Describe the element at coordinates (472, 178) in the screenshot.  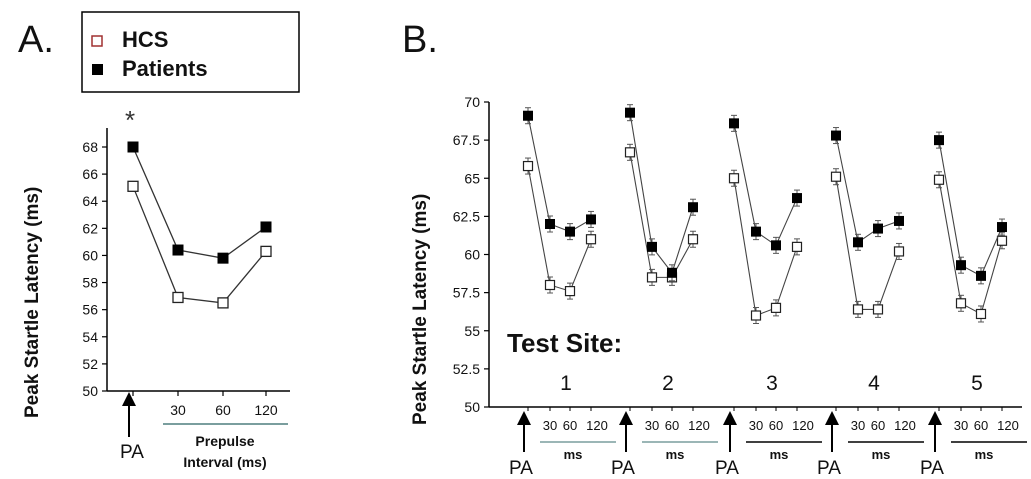
I see `panel-b-ytick-label: 65` at that location.